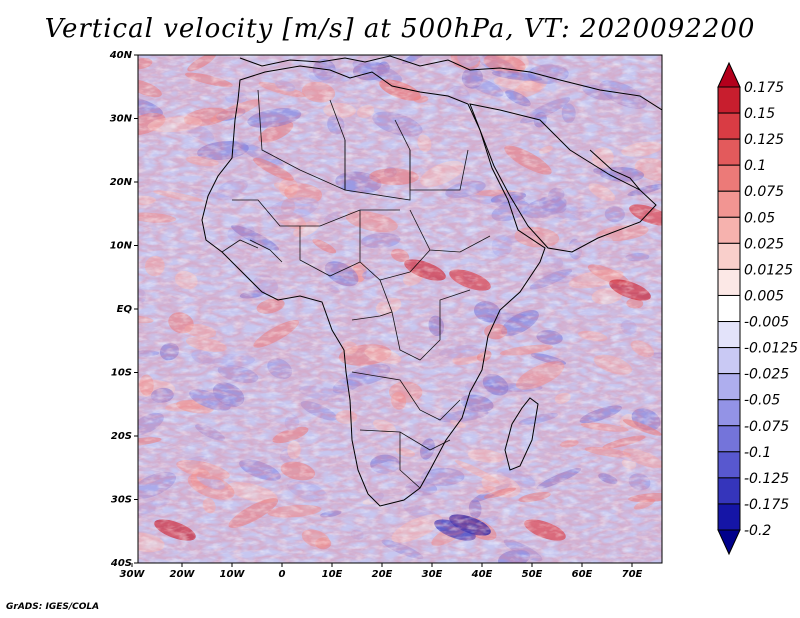  What do you see at coordinates (582, 574) in the screenshot?
I see `lon-tick-label: 60E` at bounding box center [582, 574].